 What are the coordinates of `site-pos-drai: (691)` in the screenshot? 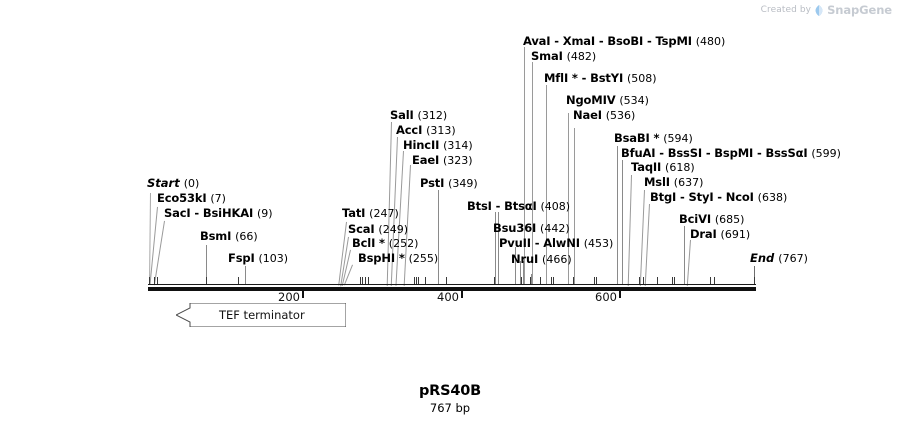 It's located at (735, 234).